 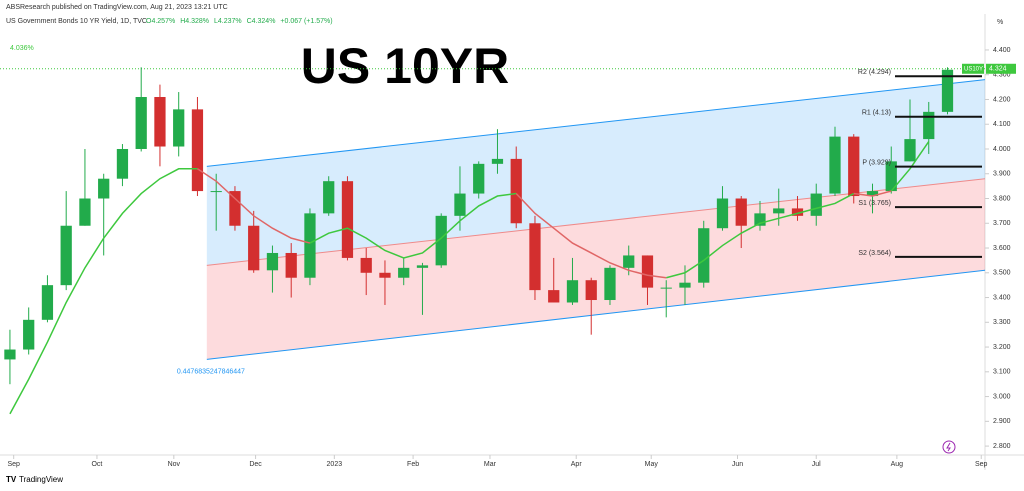 What do you see at coordinates (1002, 297) in the screenshot?
I see `y-tick-label: 3.400` at bounding box center [1002, 297].